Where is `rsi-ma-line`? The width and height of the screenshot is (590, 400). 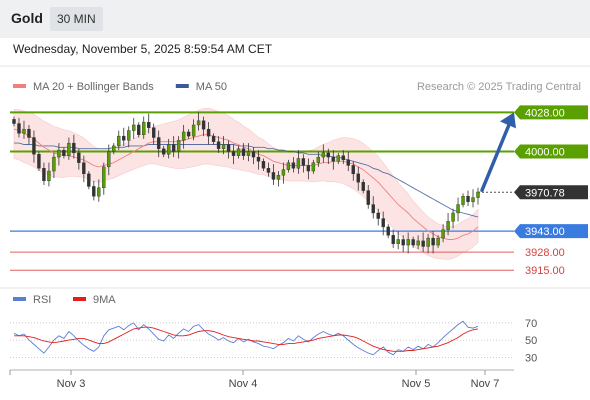 rsi-ma-line is located at coordinates (246, 339).